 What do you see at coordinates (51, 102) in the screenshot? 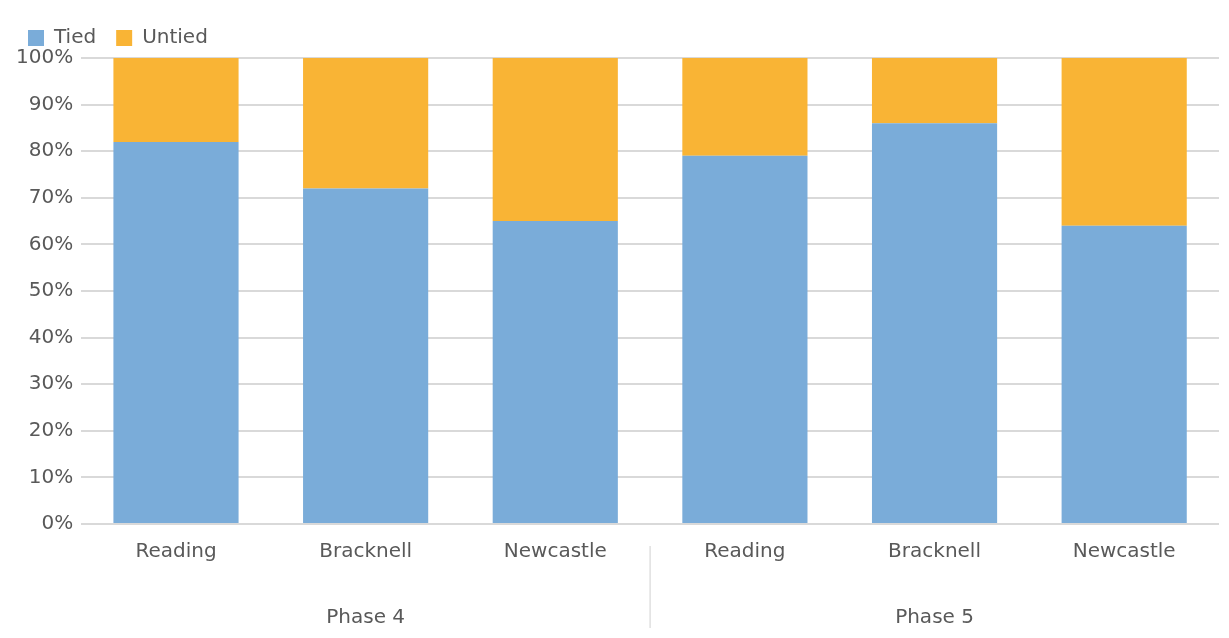
I see `y-tick-label: 90%` at bounding box center [51, 102].